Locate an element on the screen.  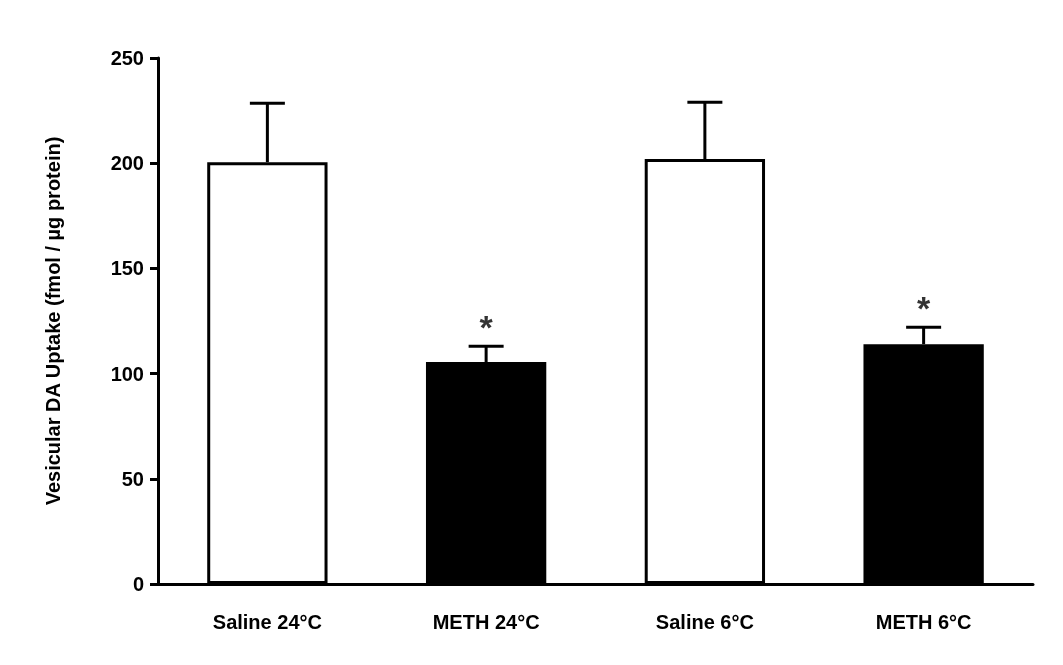
x-tick-label: METH 6°C is located at coordinates (923, 622).